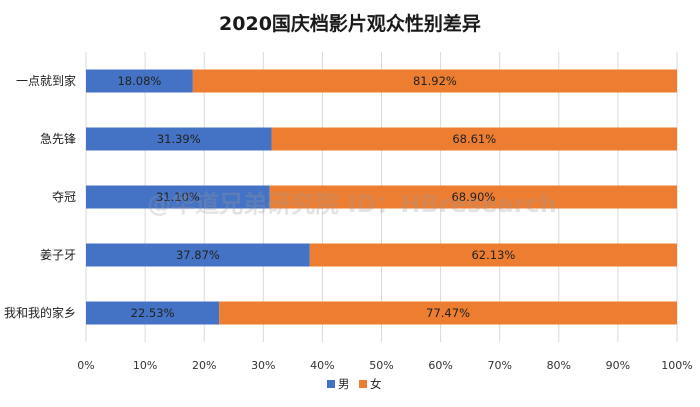  I want to click on chart-title: 2020国庆档影片观众性别差异, so click(350, 23).